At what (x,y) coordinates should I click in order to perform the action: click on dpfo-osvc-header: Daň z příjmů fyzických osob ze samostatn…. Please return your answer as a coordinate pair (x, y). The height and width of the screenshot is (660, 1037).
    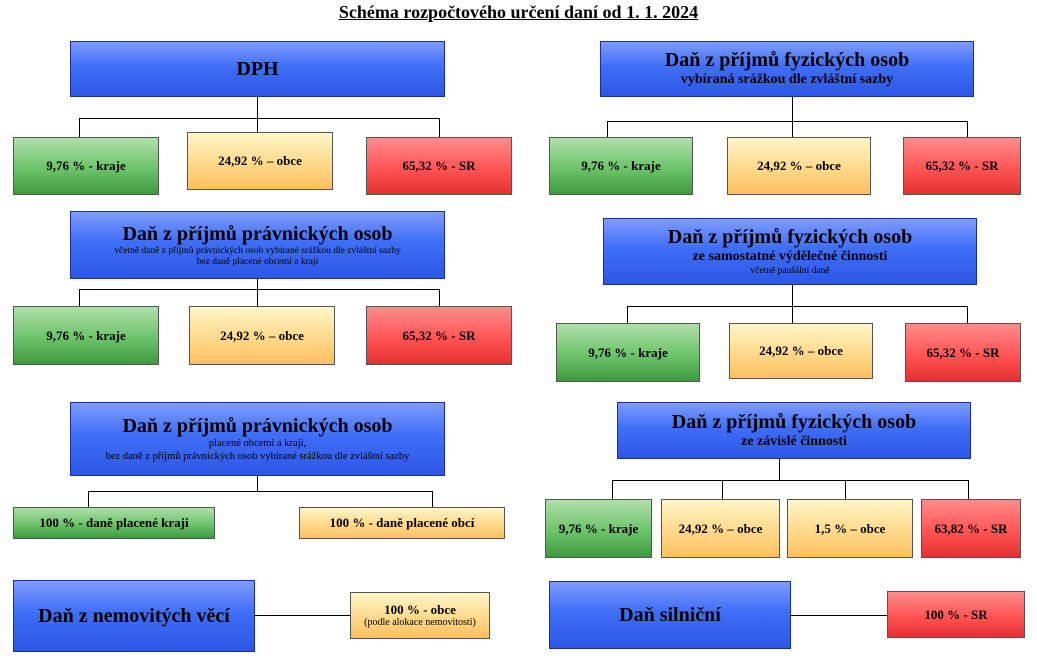
    Looking at the image, I should click on (790, 251).